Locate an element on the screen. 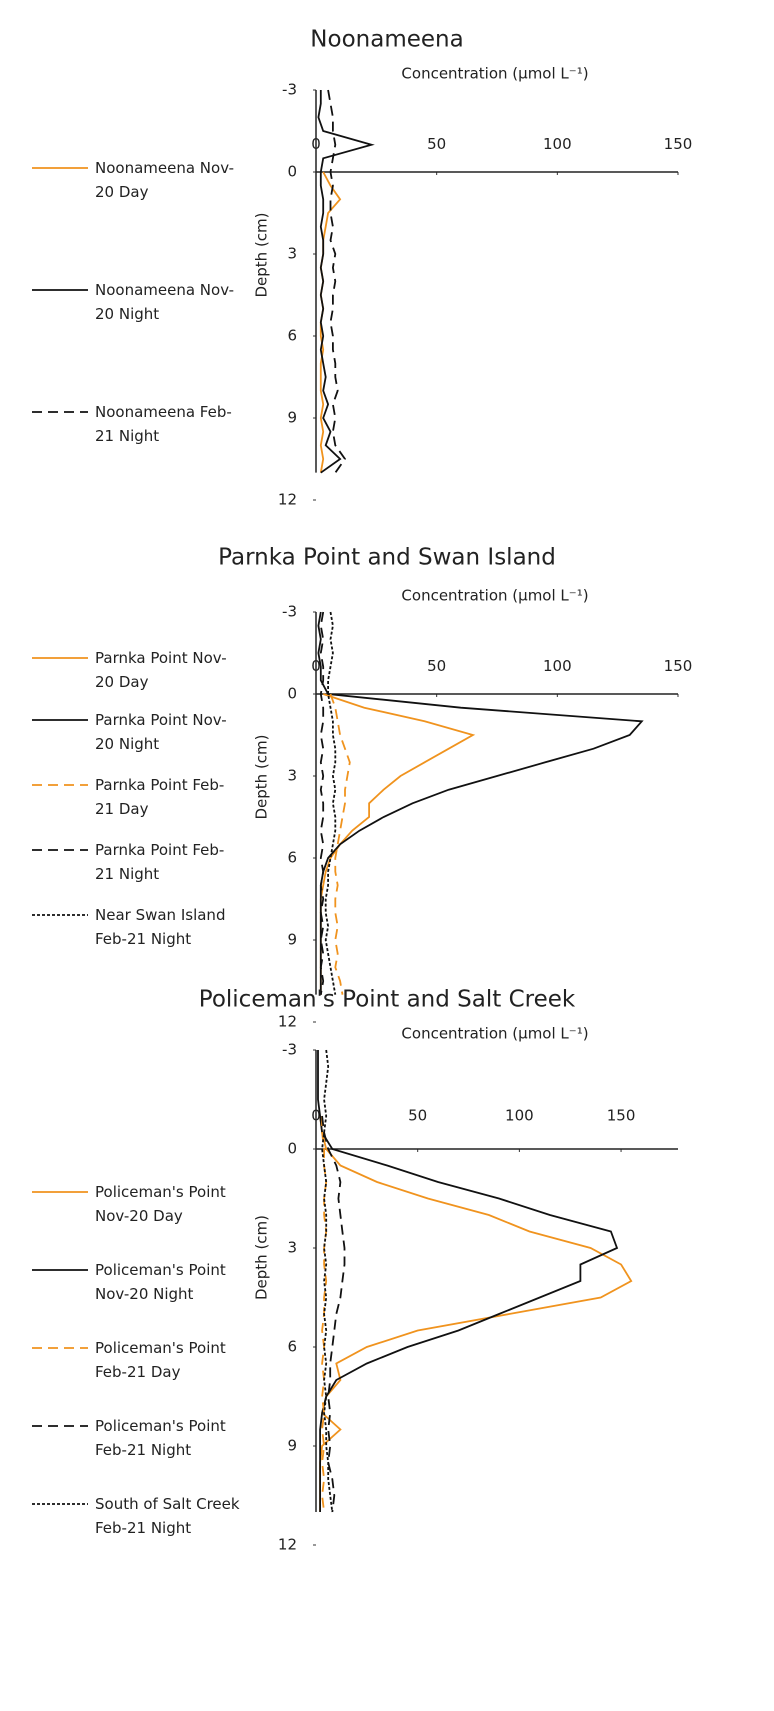 The width and height of the screenshot is (774, 1711). legend-label: Near Swan Island Feb-21 Night is located at coordinates (160, 927).